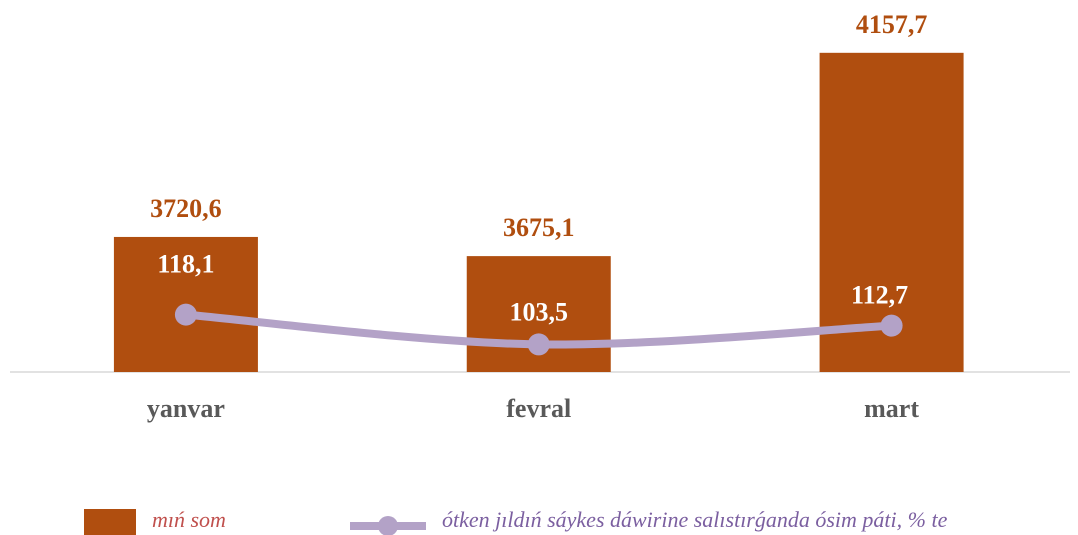 The image size is (1078, 535). Describe the element at coordinates (186, 208) in the screenshot. I see `bar-value-label: 3720,6` at that location.